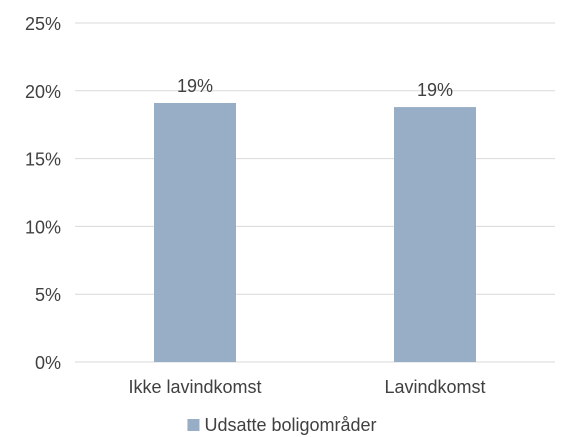  What do you see at coordinates (43, 160) in the screenshot?
I see `y-tick-label: 15%` at bounding box center [43, 160].